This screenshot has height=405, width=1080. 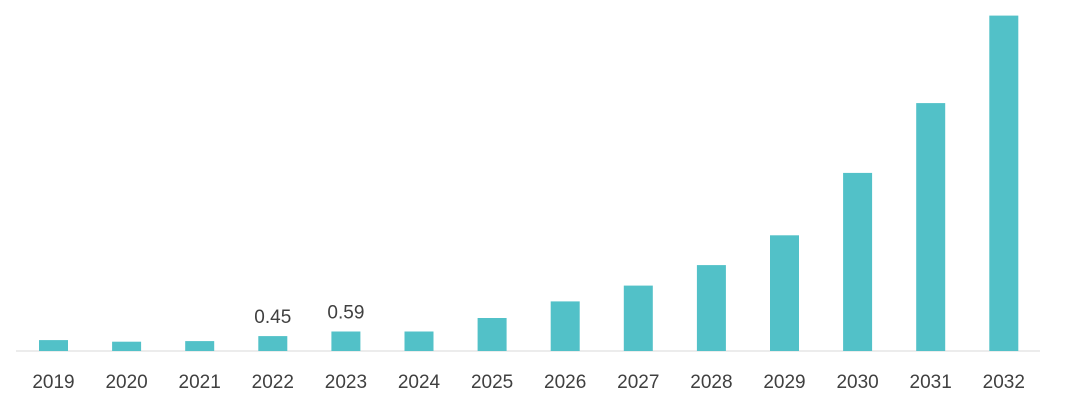 I want to click on bar-2020, so click(x=127, y=346).